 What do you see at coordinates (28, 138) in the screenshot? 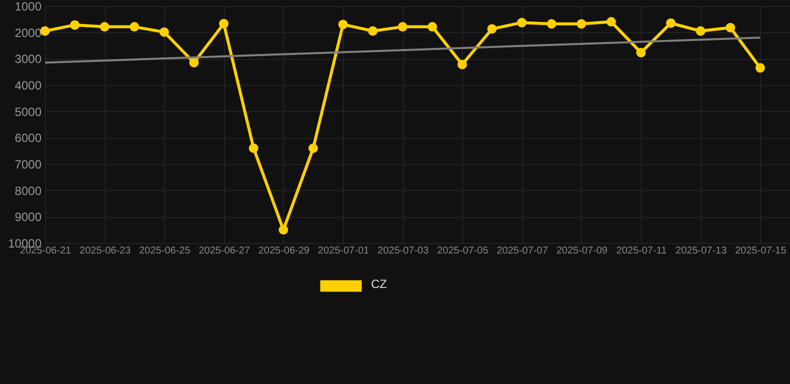
I see `y-tick-label: 6000` at bounding box center [28, 138].